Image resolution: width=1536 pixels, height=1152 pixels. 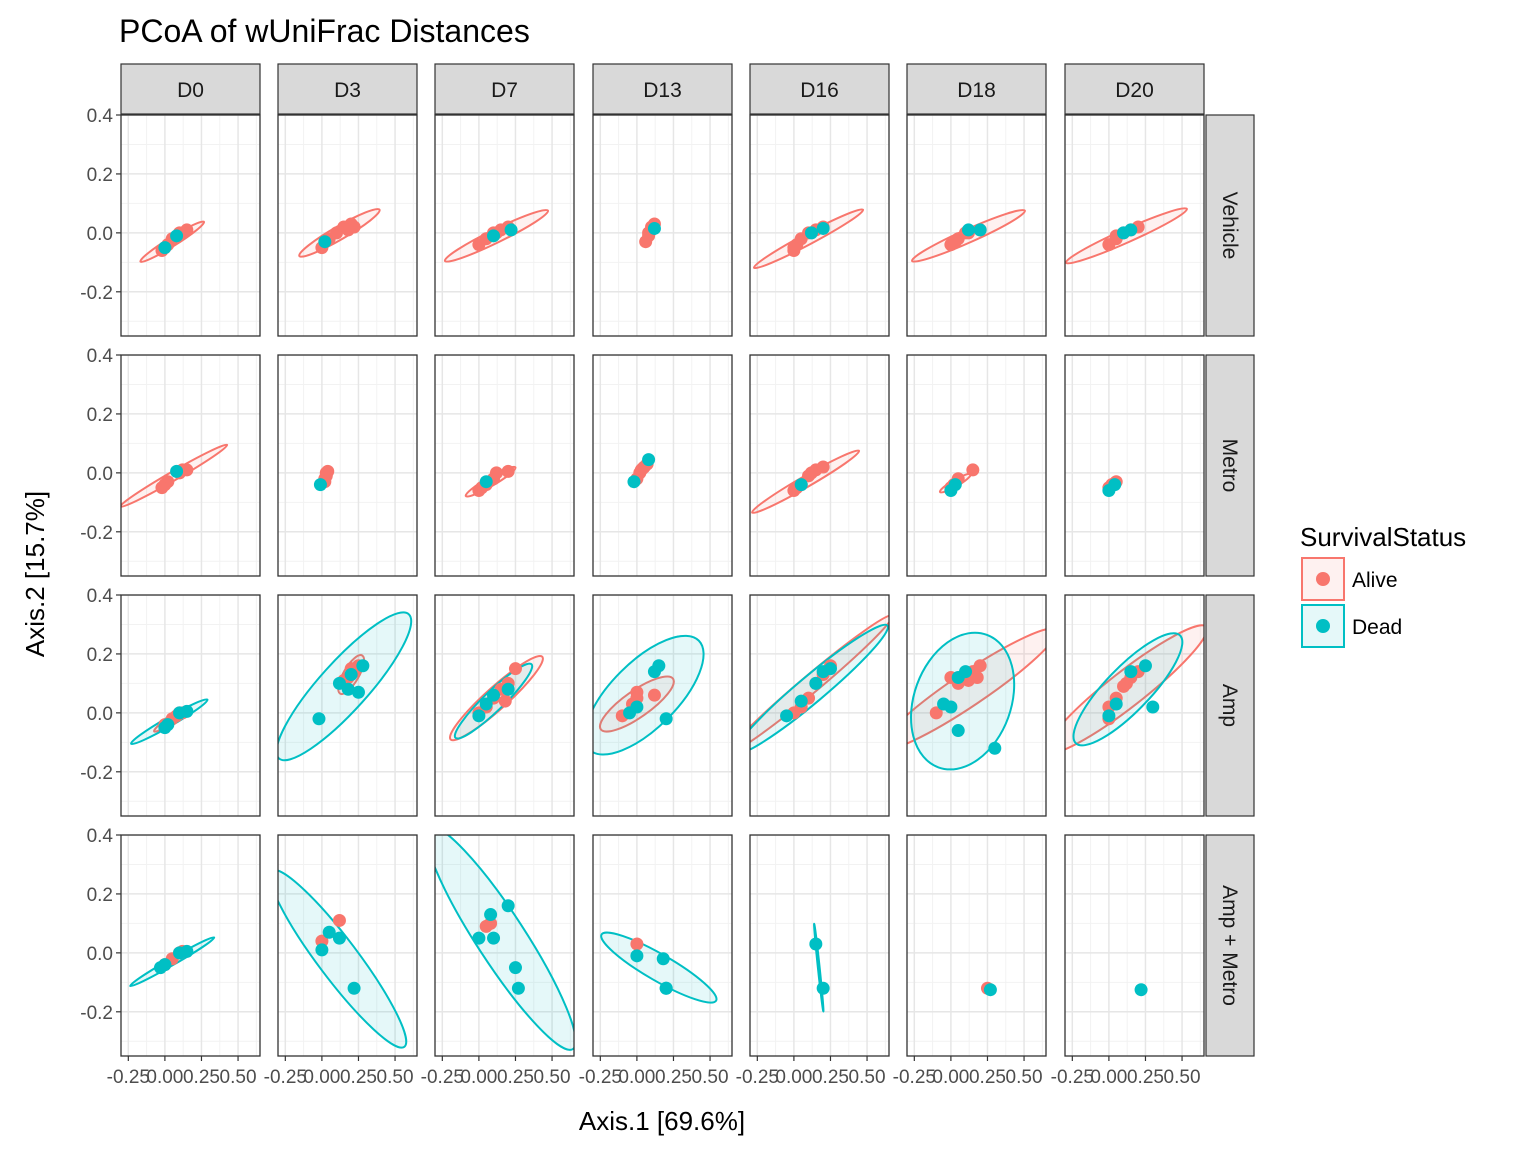 What do you see at coordinates (1134, 90) in the screenshot?
I see `column-strip-label: D20` at bounding box center [1134, 90].